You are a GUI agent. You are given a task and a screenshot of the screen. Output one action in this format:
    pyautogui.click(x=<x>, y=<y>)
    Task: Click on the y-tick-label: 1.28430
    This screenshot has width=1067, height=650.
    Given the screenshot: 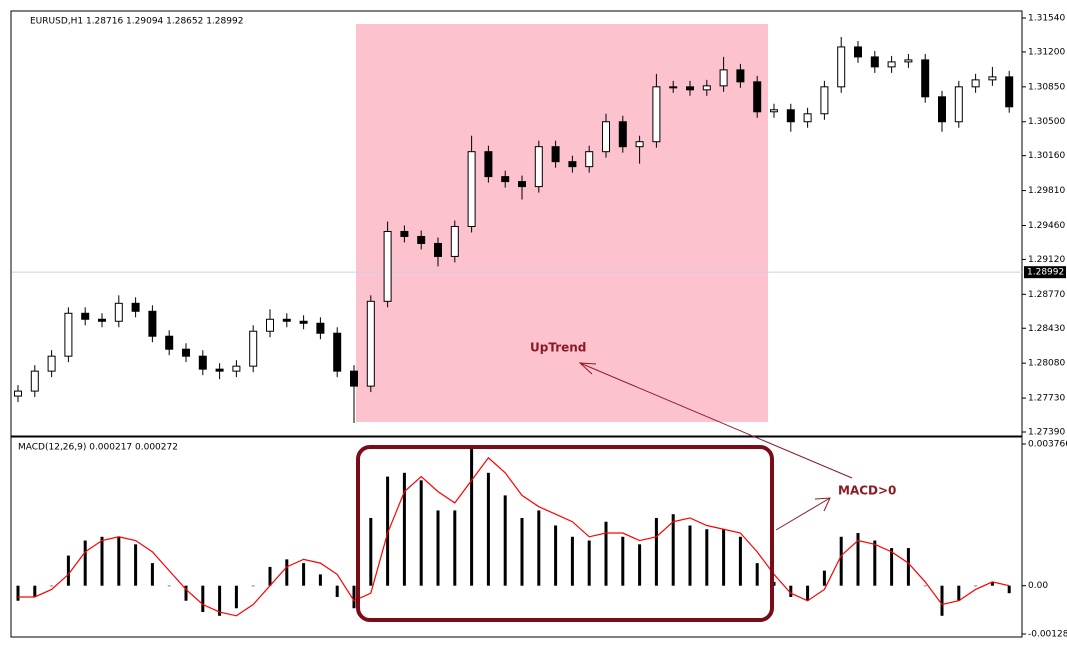 What is the action you would take?
    pyautogui.click(x=1046, y=329)
    